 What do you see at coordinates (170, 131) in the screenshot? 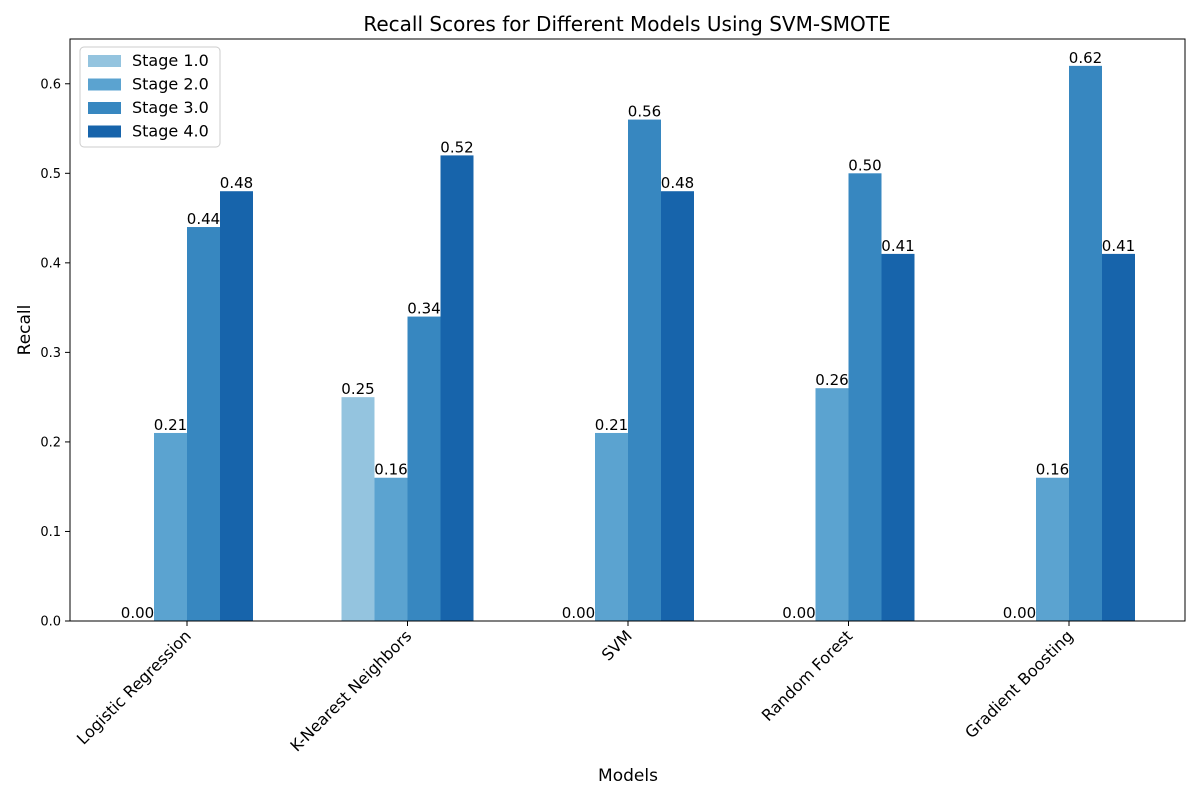
I see `legend-label: Stage 4.0` at bounding box center [170, 131].